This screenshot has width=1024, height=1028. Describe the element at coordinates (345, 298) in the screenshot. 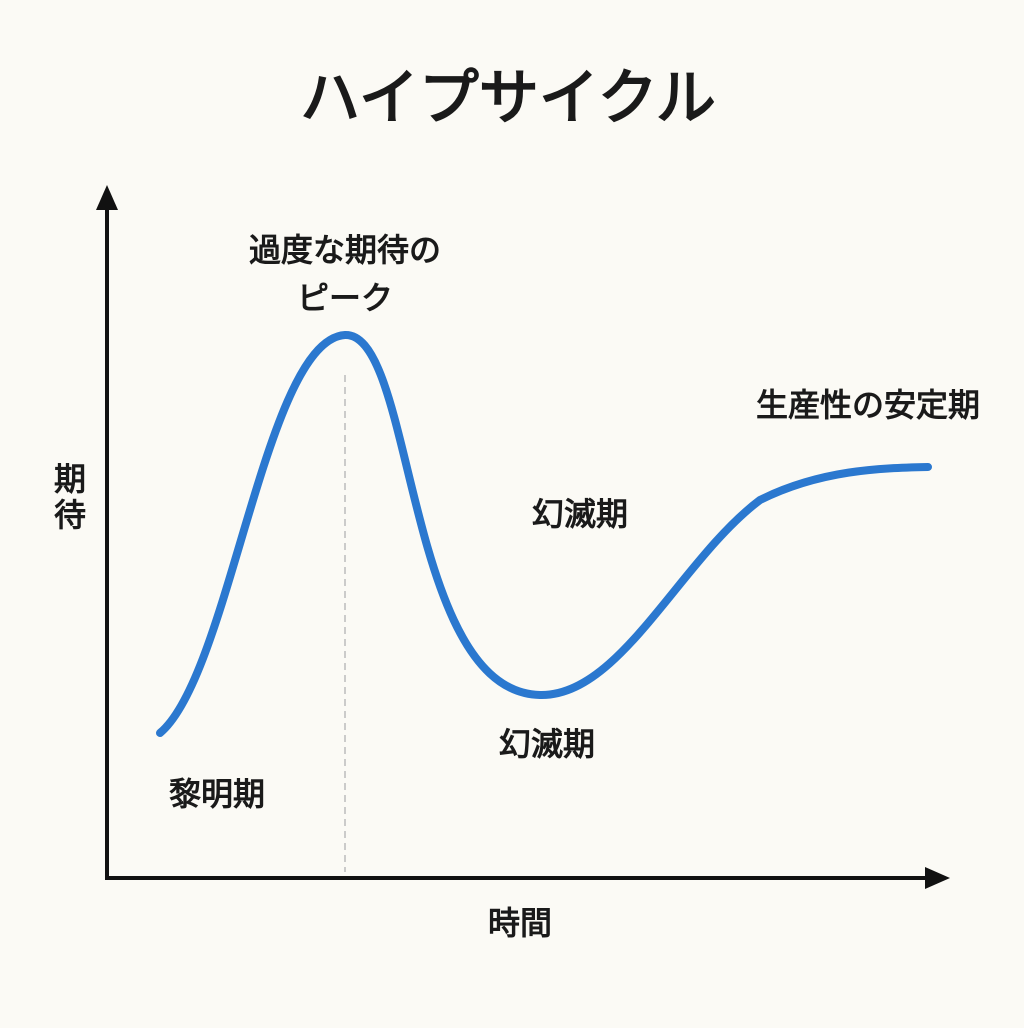

I see `peak-label: ピーク` at that location.